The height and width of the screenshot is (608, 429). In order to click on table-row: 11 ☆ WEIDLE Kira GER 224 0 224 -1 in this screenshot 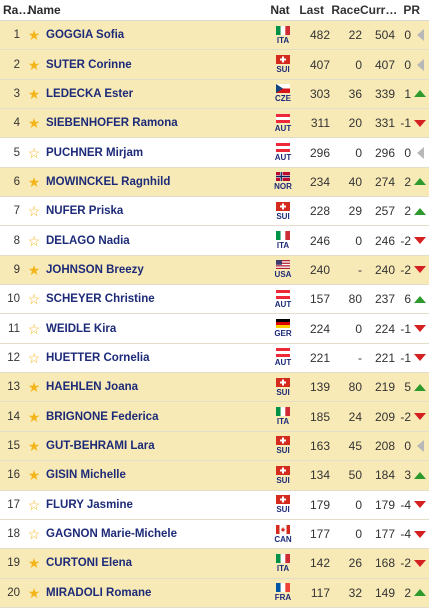, I will do `click(214, 329)`.